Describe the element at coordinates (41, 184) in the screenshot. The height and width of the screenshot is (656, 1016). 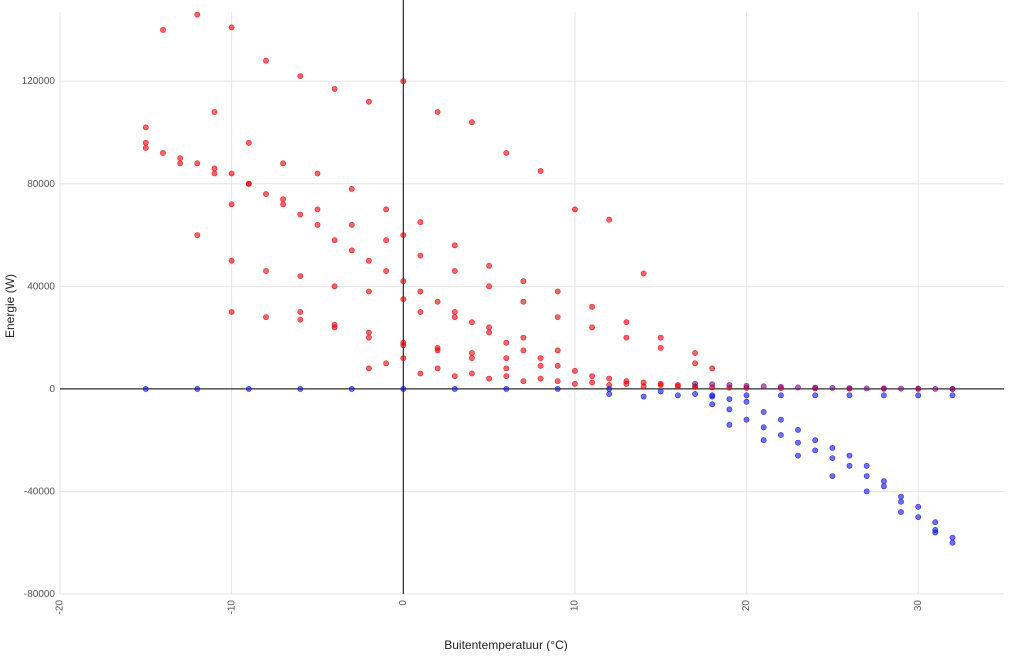
I see `y-tick-label: 80000` at that location.